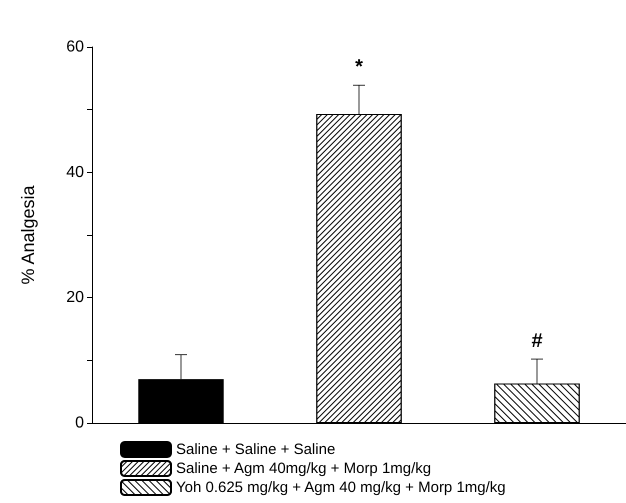  What do you see at coordinates (28, 234) in the screenshot?
I see `y-axis-title: % Analgesia` at bounding box center [28, 234].